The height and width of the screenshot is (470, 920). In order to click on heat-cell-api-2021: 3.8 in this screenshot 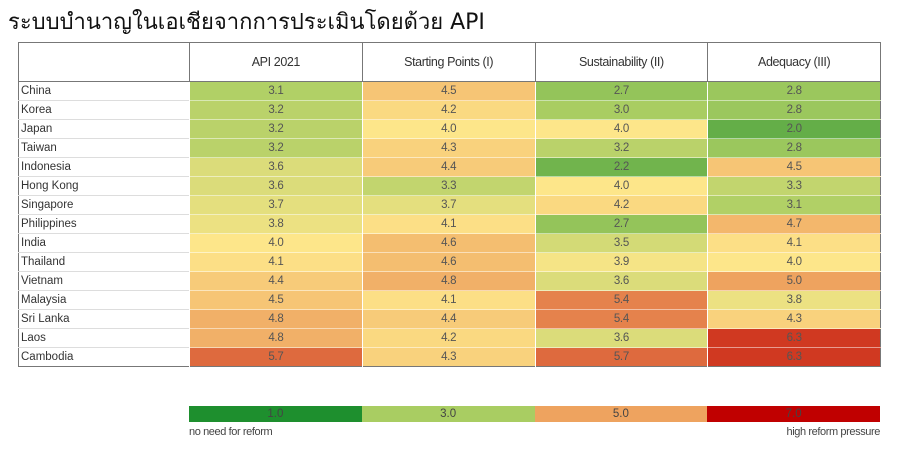, I will do `click(276, 224)`.